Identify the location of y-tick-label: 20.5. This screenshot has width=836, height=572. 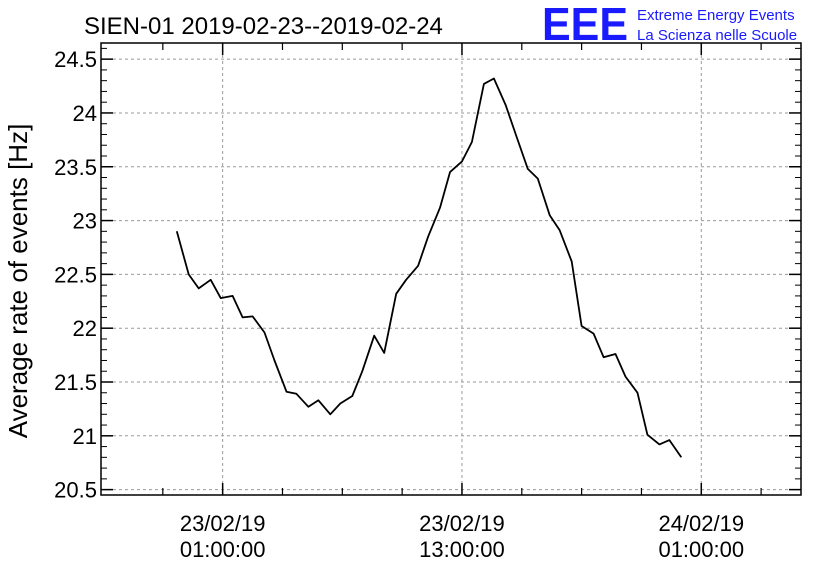
(75, 490).